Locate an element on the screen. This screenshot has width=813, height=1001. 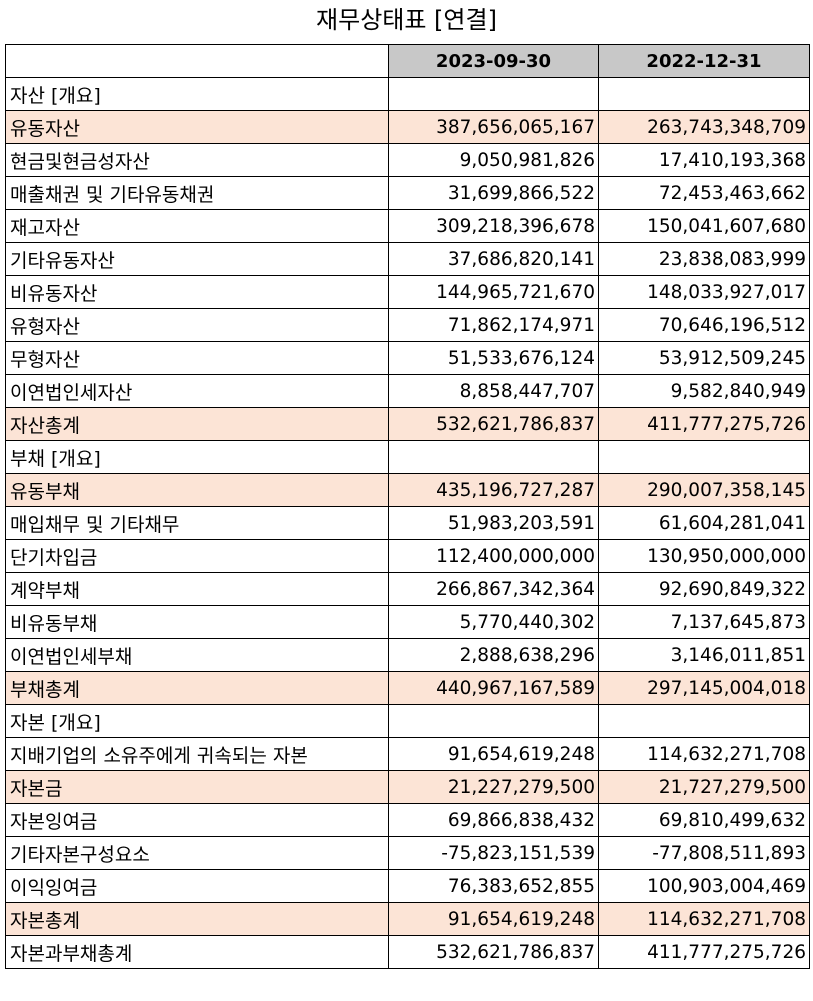
row-label: 비유동자산 is located at coordinates (197, 292).